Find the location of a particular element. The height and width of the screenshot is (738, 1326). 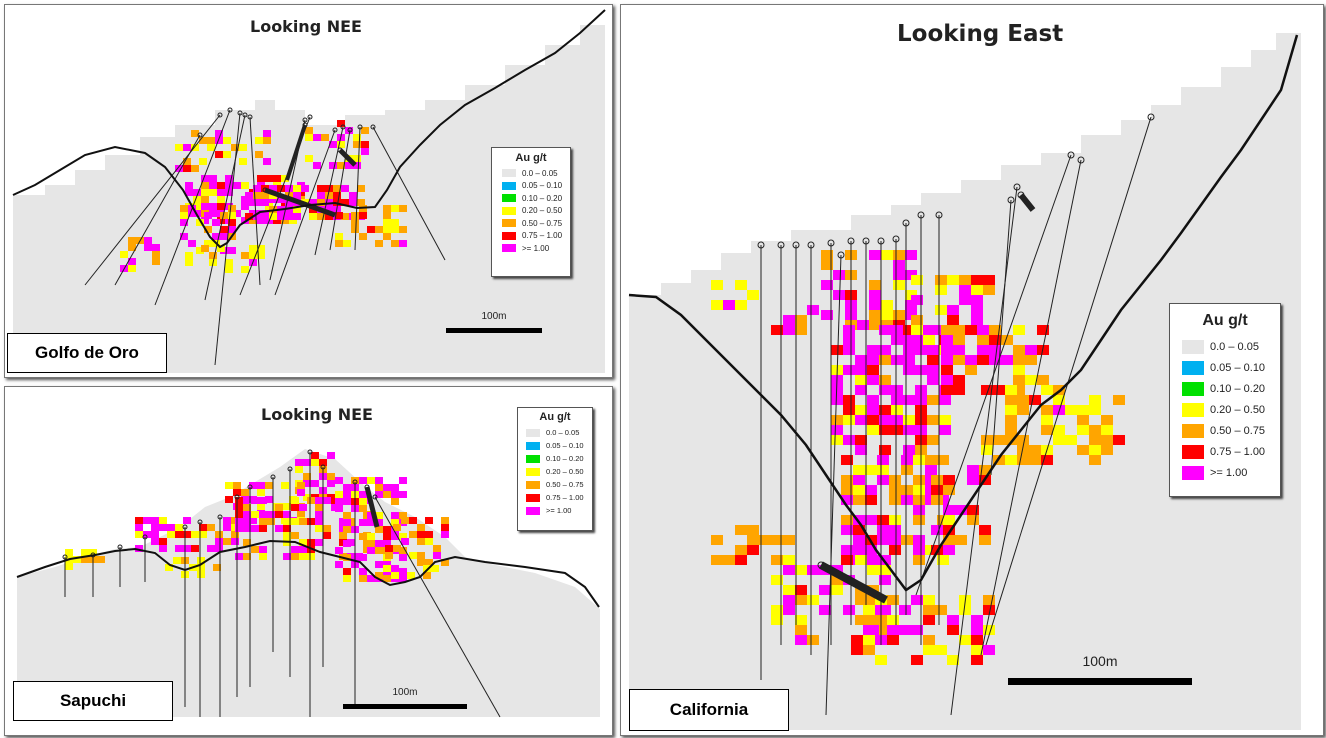

scale-bar-line is located at coordinates (1100, 681).